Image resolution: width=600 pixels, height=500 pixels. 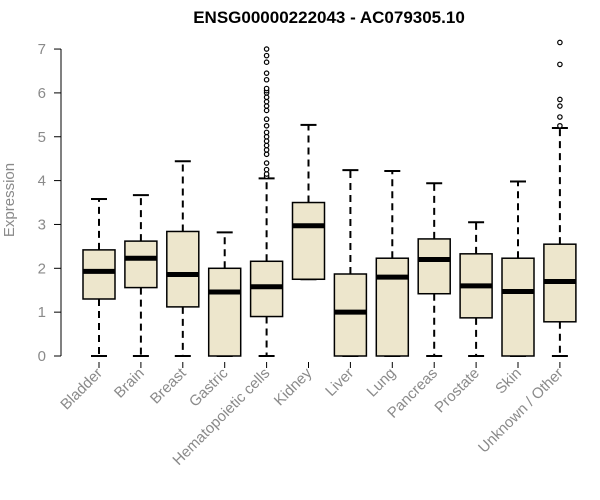 What do you see at coordinates (9, 200) in the screenshot?
I see `y-axis-label: Expression` at bounding box center [9, 200].